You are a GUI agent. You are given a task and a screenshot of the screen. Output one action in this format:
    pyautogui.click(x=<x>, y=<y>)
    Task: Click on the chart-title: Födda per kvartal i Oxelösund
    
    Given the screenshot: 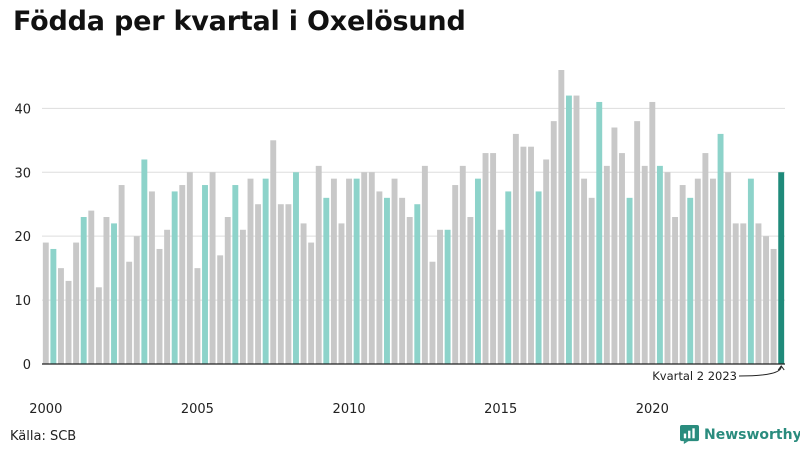 What is the action you would take?
    pyautogui.click(x=239, y=21)
    